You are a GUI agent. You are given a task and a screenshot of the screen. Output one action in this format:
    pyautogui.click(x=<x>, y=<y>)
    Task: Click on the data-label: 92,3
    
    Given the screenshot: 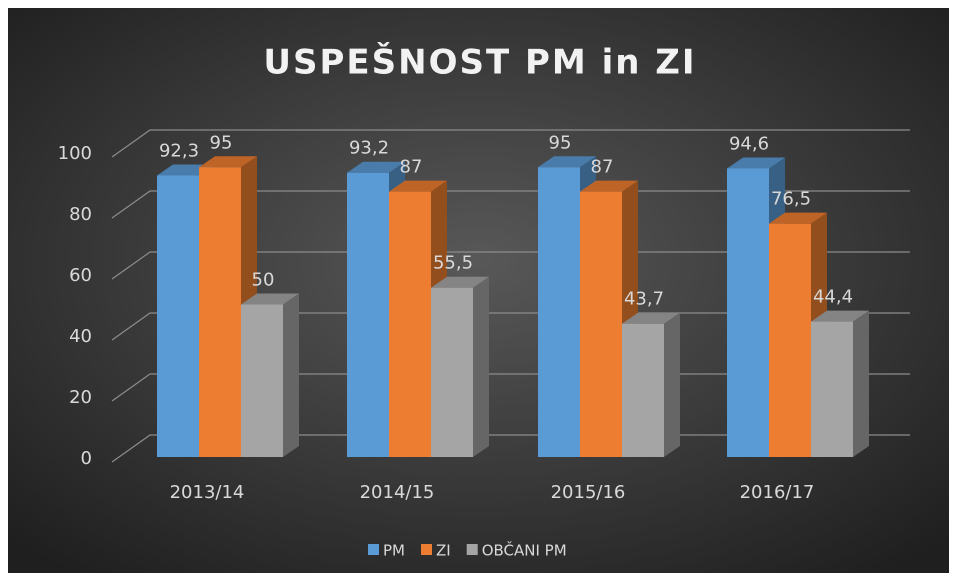 What is the action you would take?
    pyautogui.click(x=179, y=150)
    